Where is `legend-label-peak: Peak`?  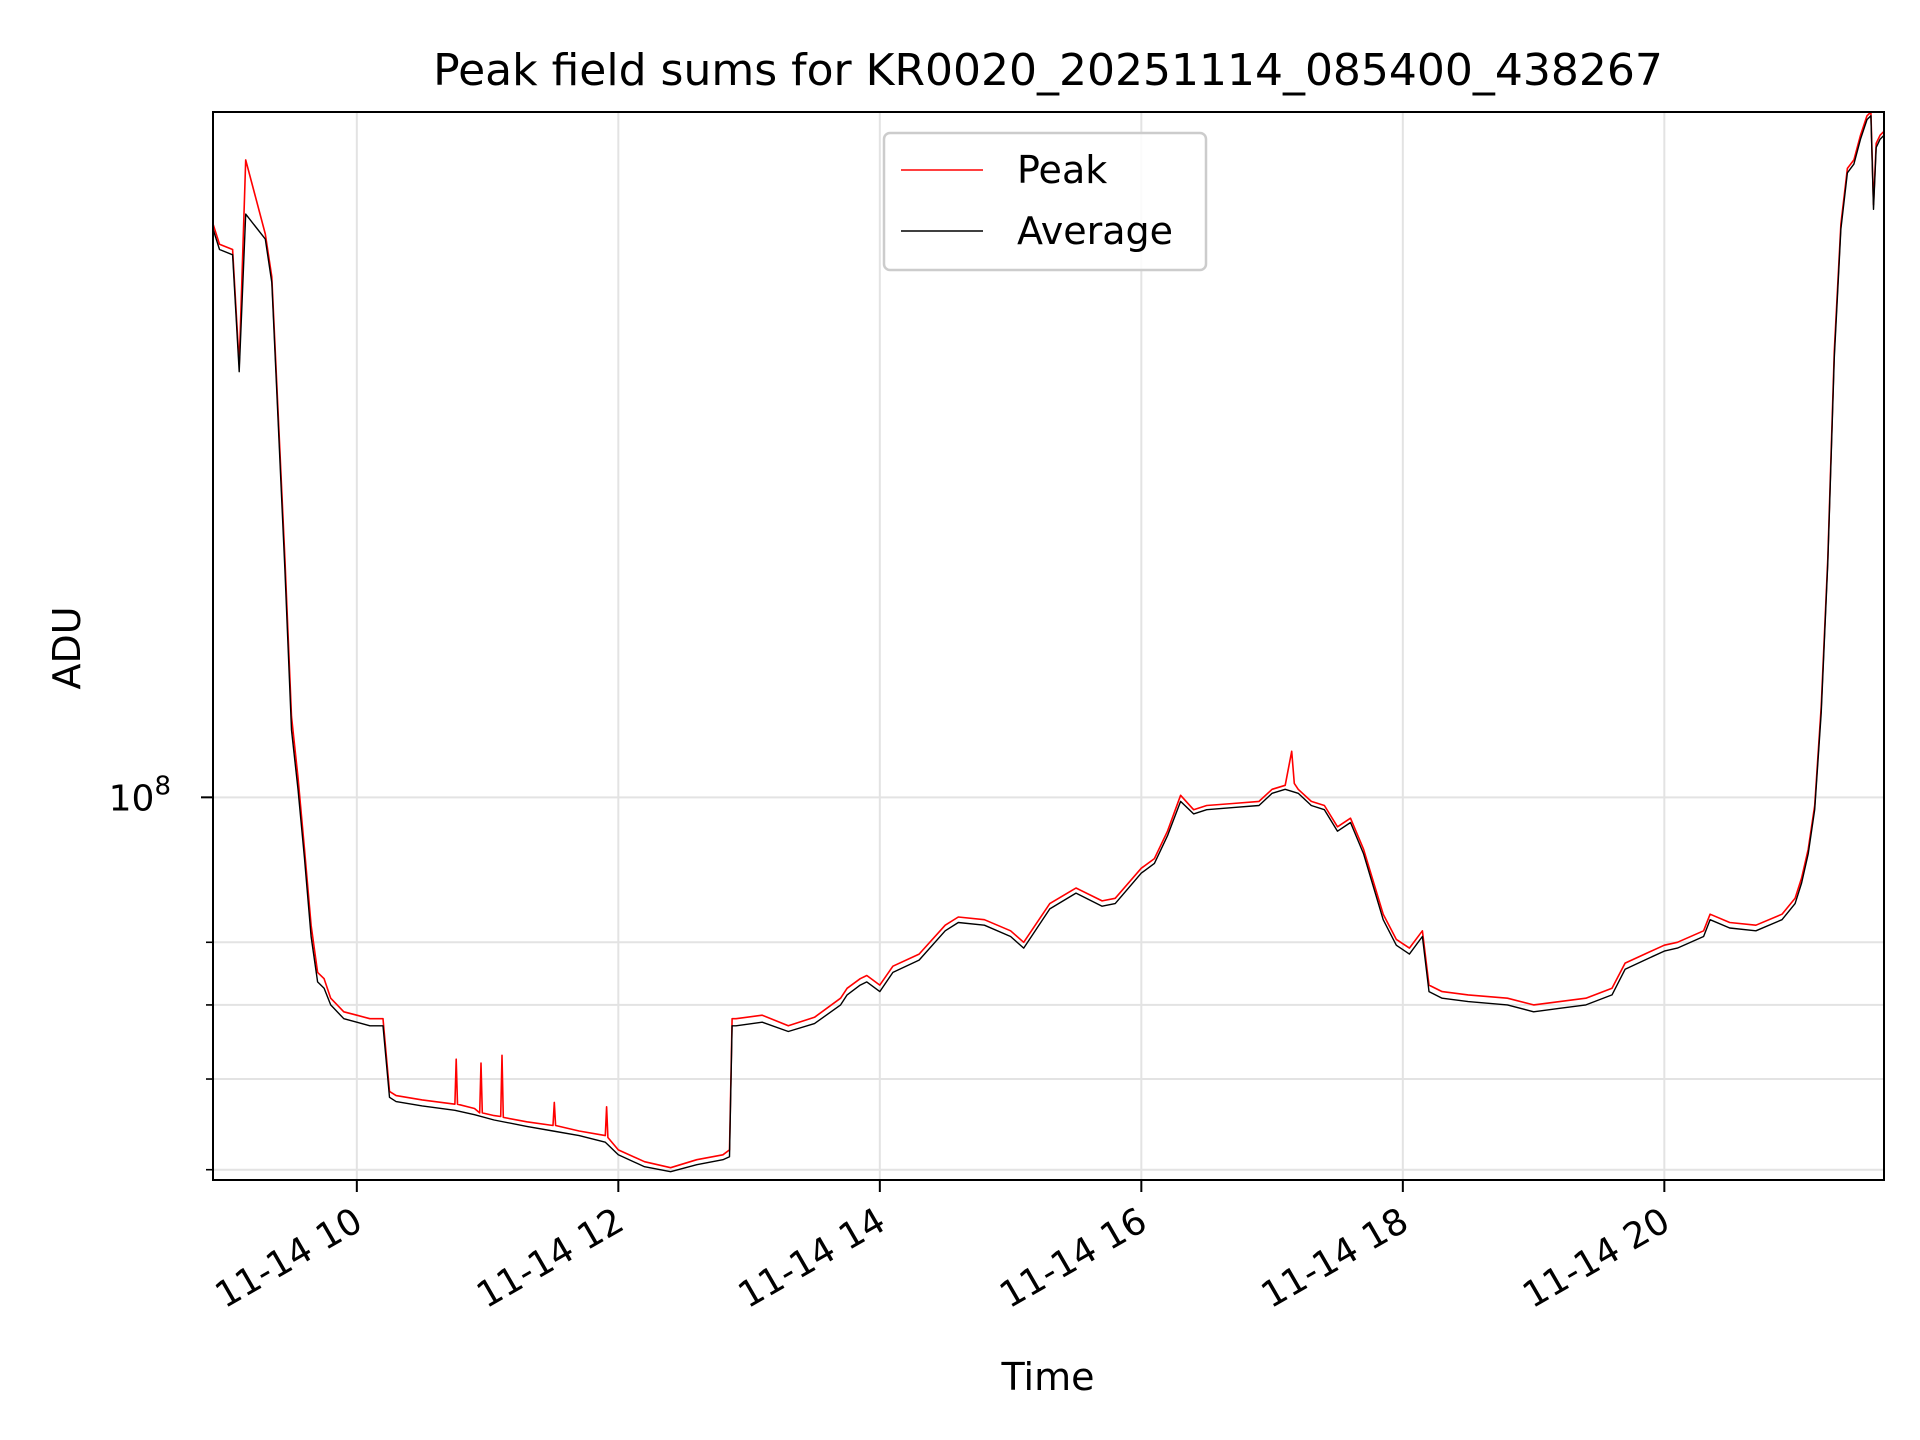 legend-label-peak: Peak is located at coordinates (1062, 170).